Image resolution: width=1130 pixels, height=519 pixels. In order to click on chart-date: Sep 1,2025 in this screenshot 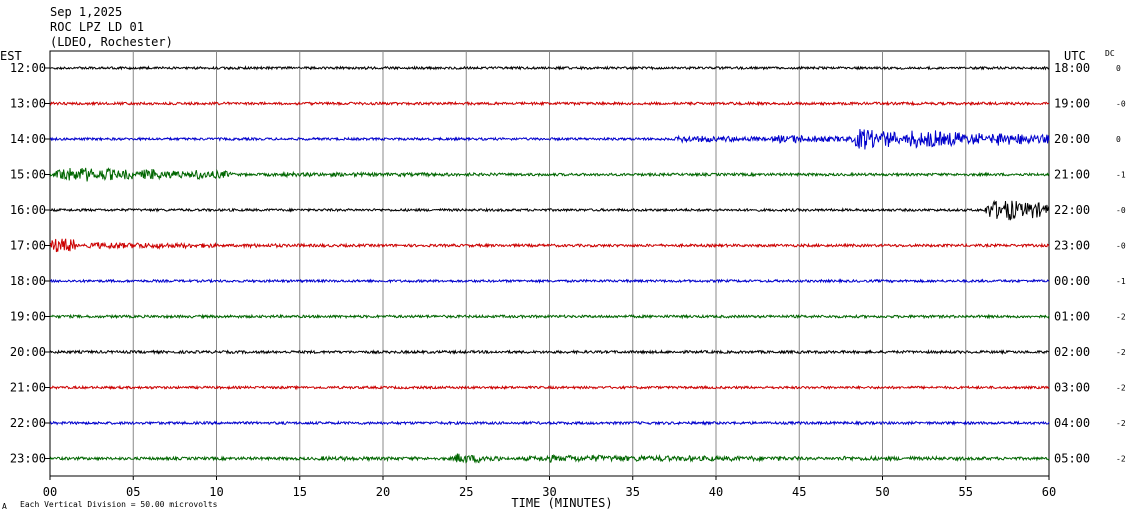, I will do `click(86, 12)`.